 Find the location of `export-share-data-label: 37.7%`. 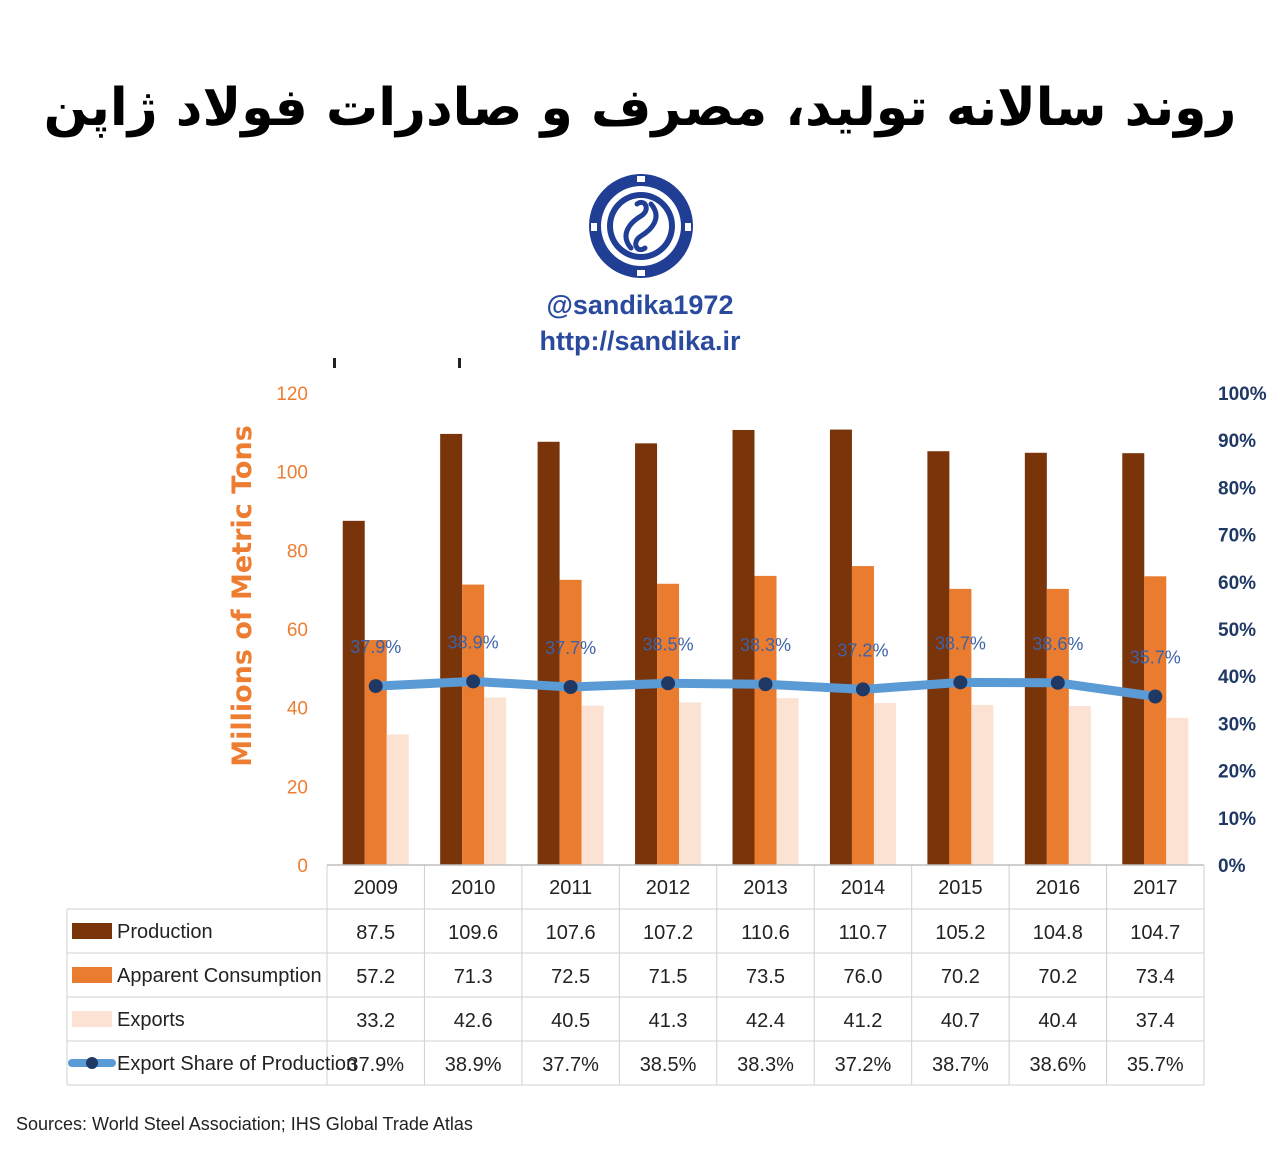

export-share-data-label: 37.7% is located at coordinates (570, 648).